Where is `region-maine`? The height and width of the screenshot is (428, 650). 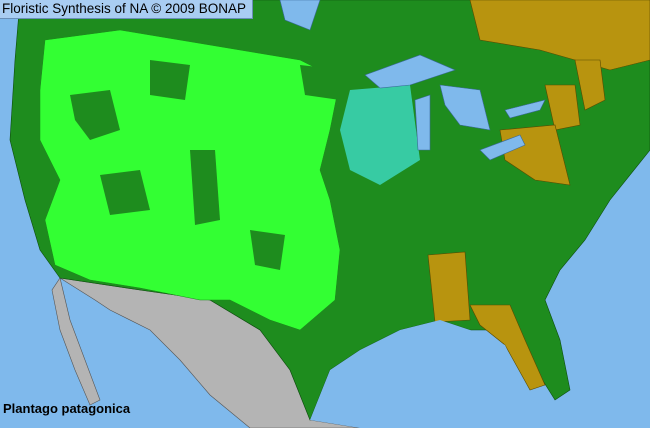 region-maine is located at coordinates (590, 85).